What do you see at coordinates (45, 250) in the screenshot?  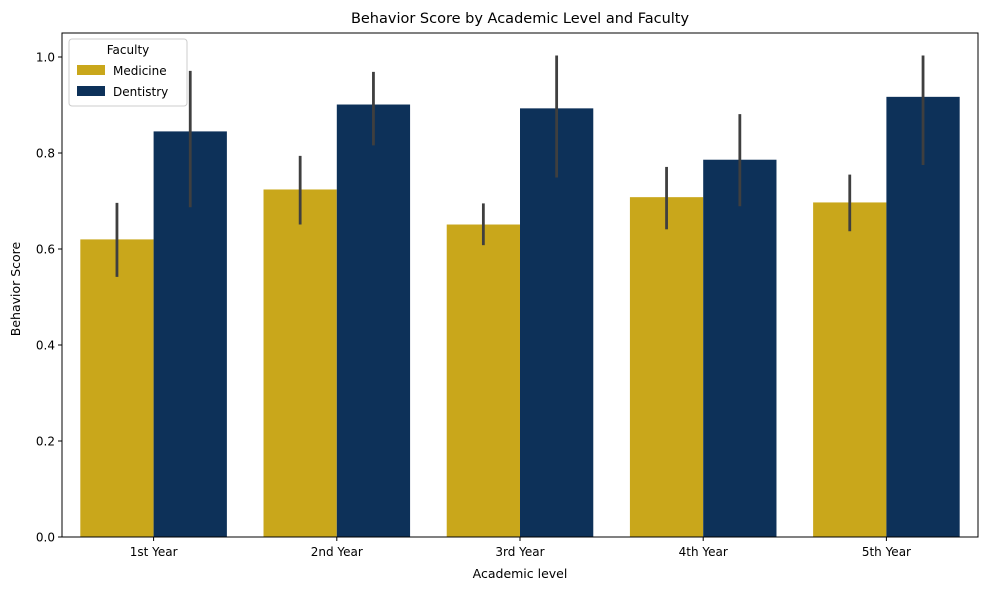 I see `y-tick-label: 0.6` at bounding box center [45, 250].